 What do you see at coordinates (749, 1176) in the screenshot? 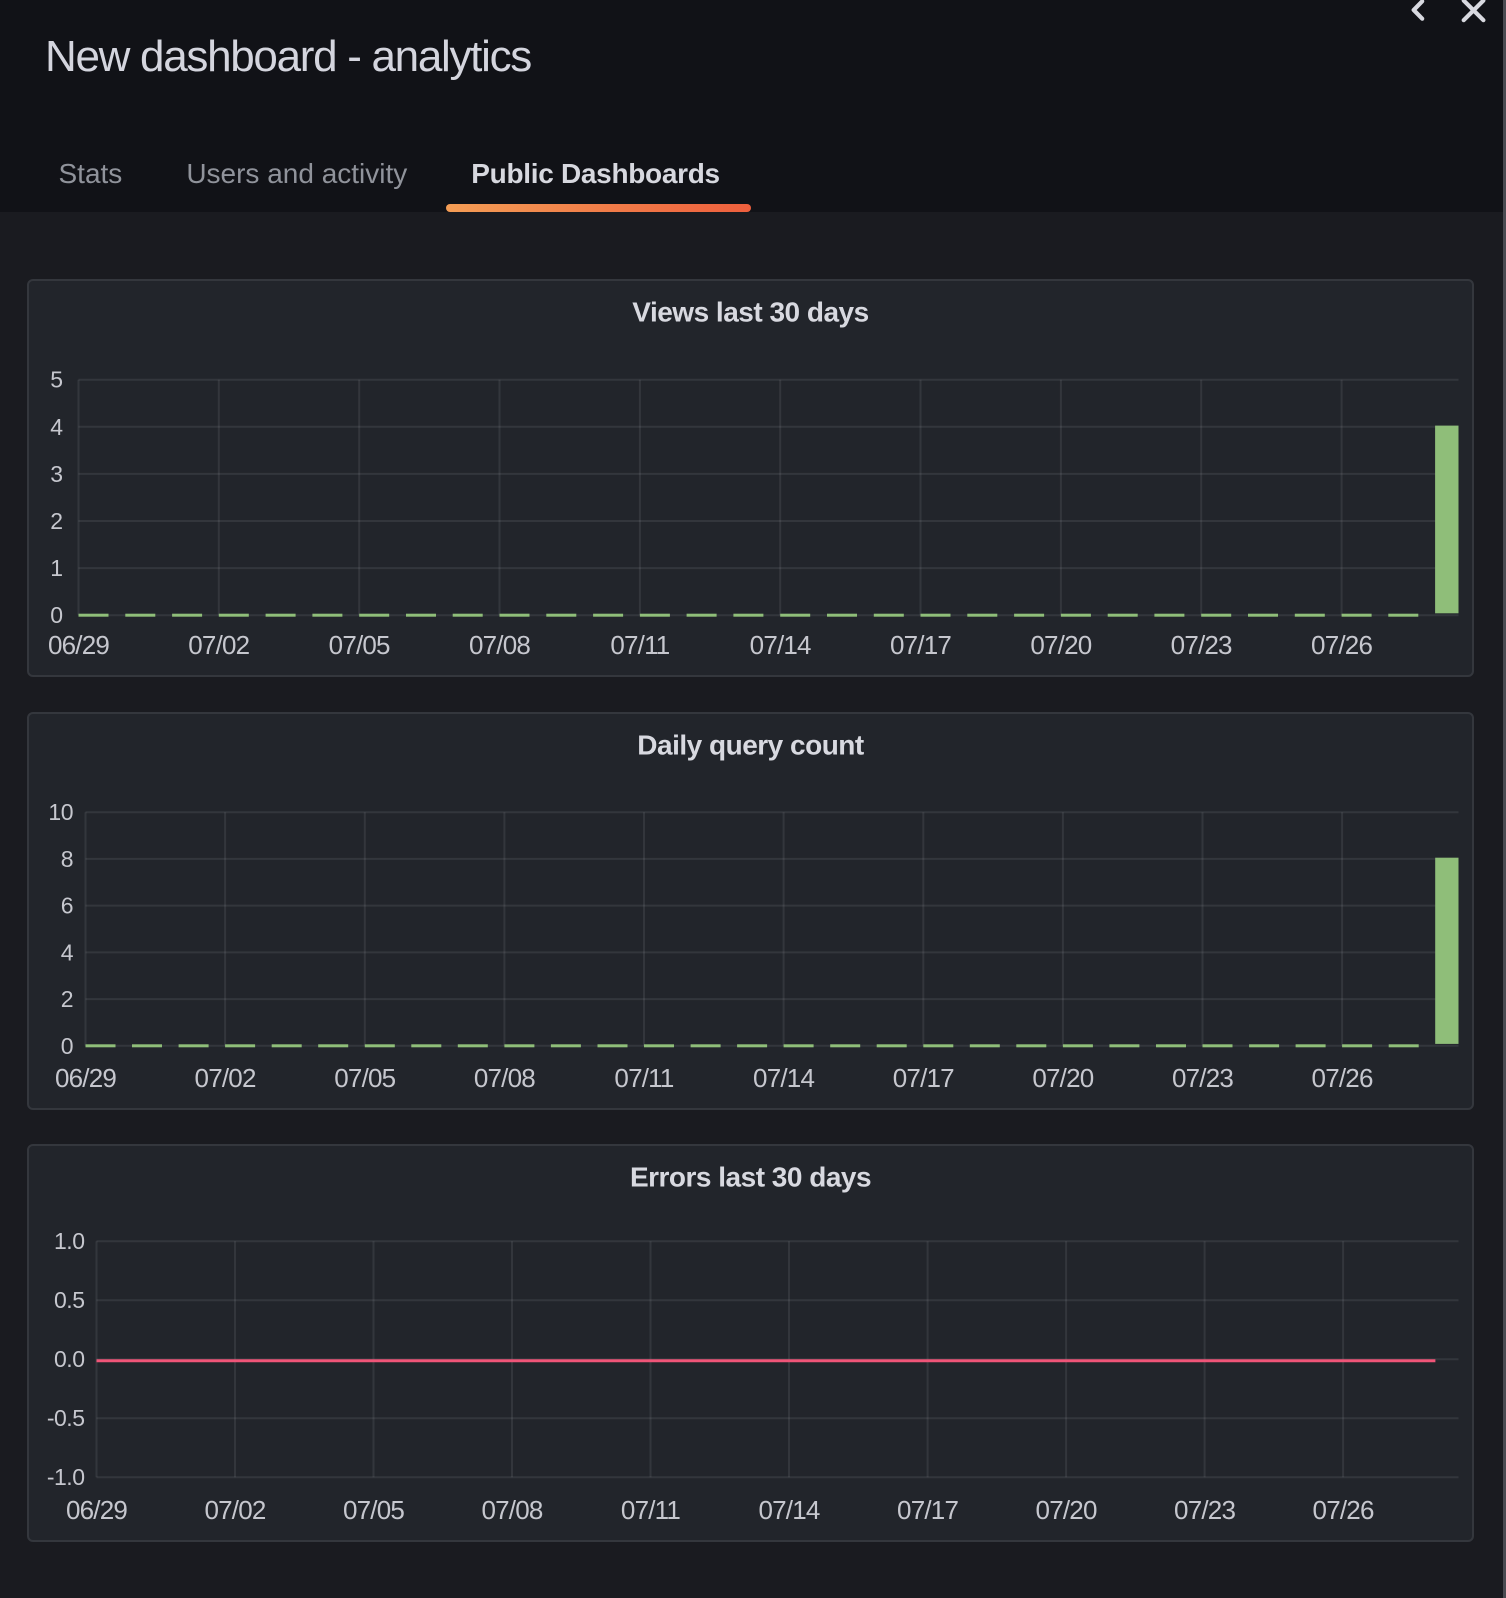
I see `svg-text: Errors last 30 days` at bounding box center [749, 1176].